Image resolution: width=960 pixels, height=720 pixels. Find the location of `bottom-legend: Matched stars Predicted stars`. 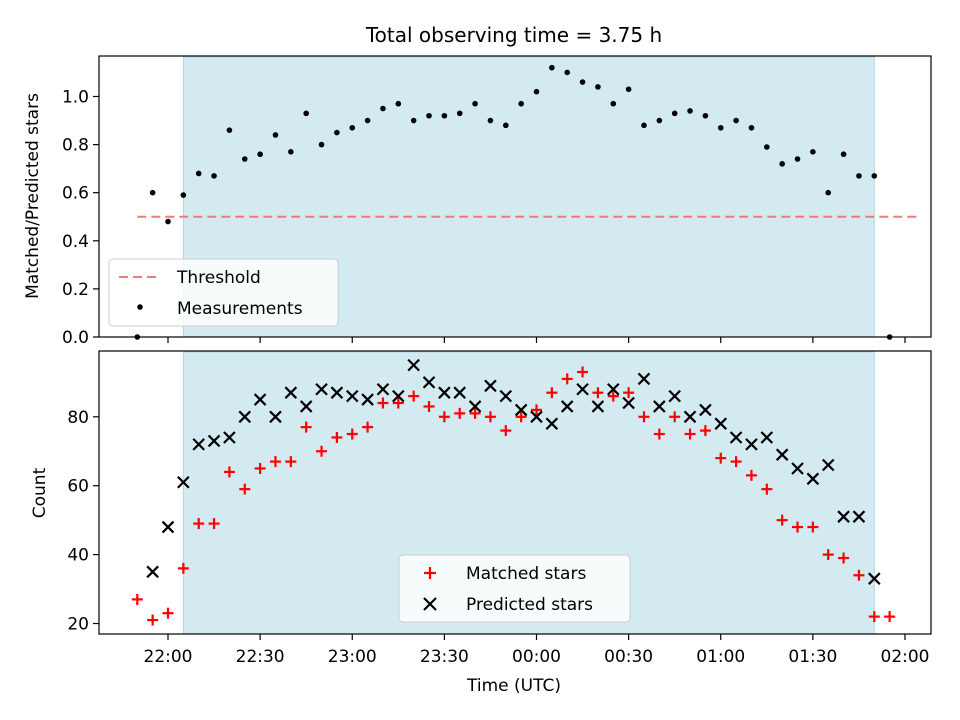

bottom-legend: Matched stars Predicted stars is located at coordinates (514, 588).